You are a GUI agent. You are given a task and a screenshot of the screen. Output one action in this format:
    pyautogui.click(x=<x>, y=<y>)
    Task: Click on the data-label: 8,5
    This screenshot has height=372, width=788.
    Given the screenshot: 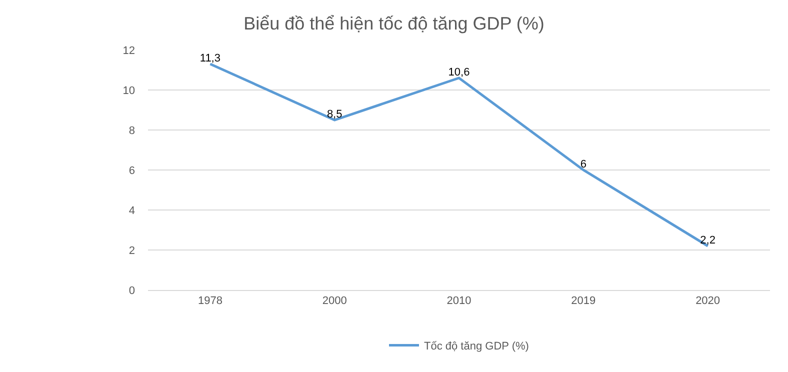 What is the action you would take?
    pyautogui.click(x=334, y=114)
    